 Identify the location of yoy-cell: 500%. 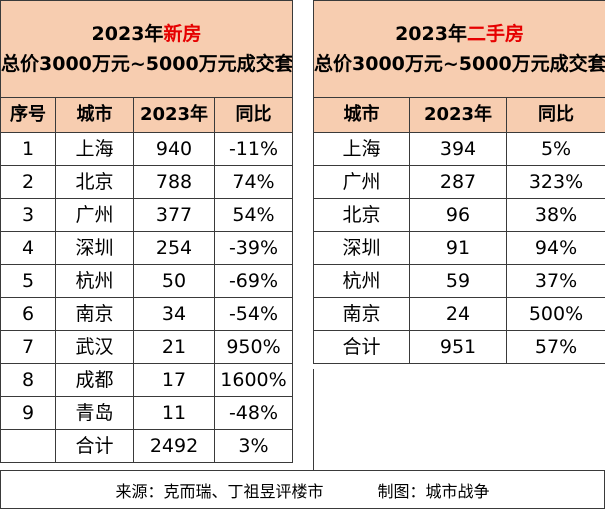
(555, 314).